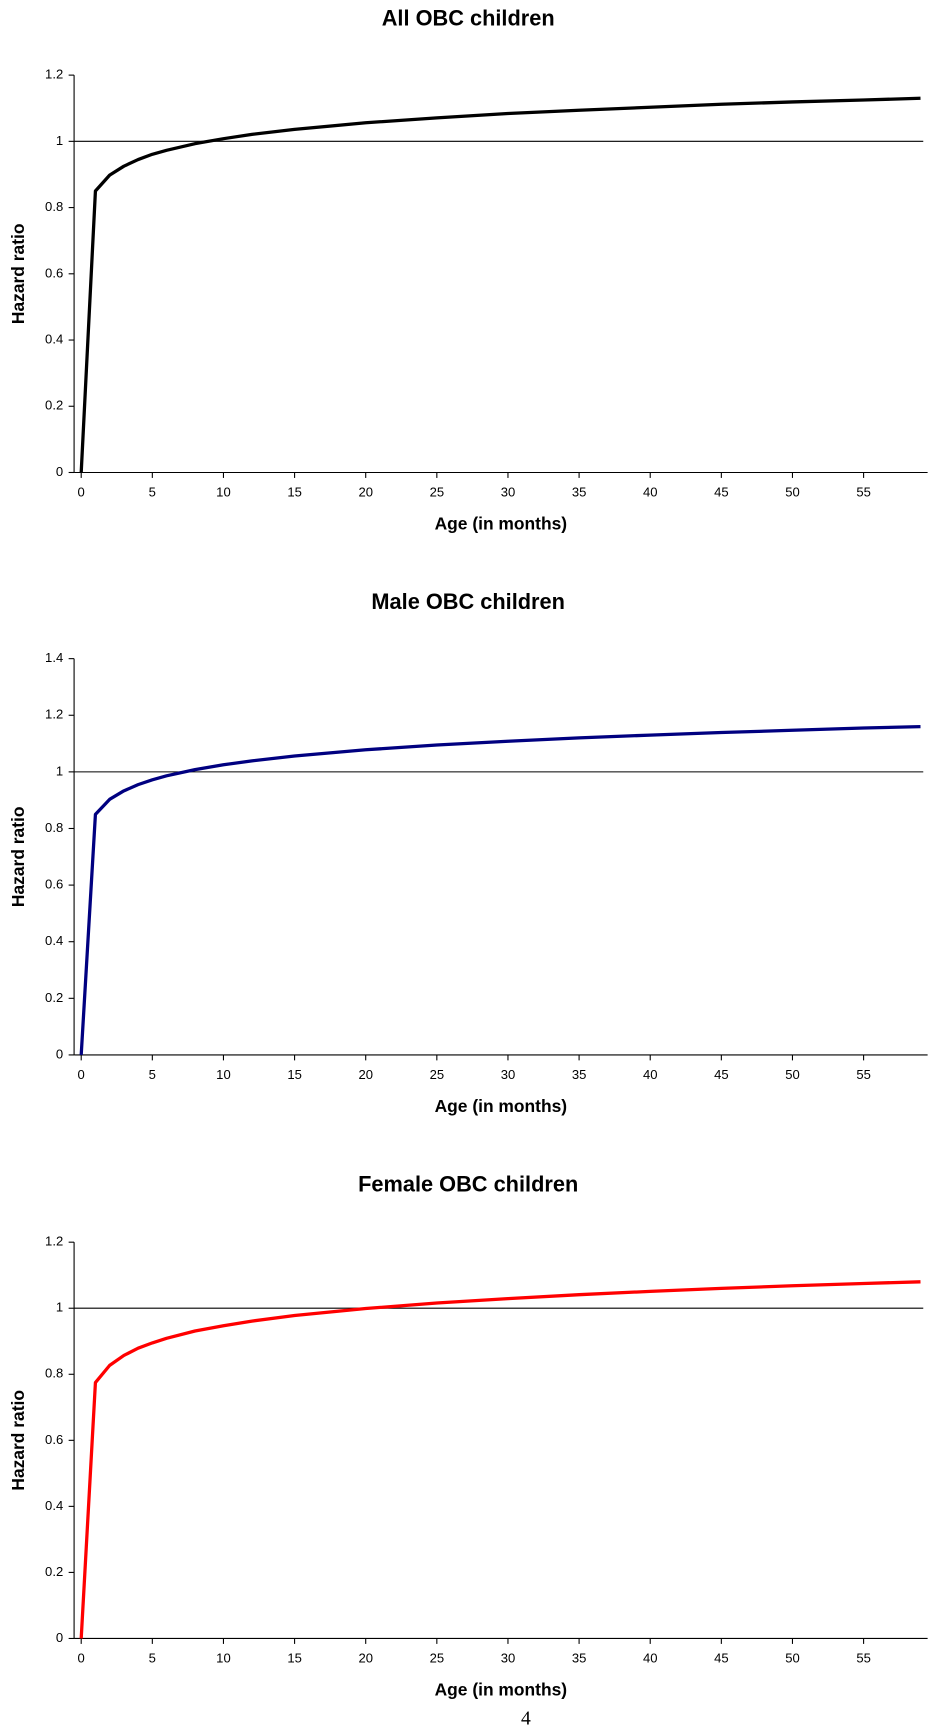 This screenshot has width=944, height=1731. What do you see at coordinates (468, 17) in the screenshot?
I see `chart-title: All OBC children` at bounding box center [468, 17].